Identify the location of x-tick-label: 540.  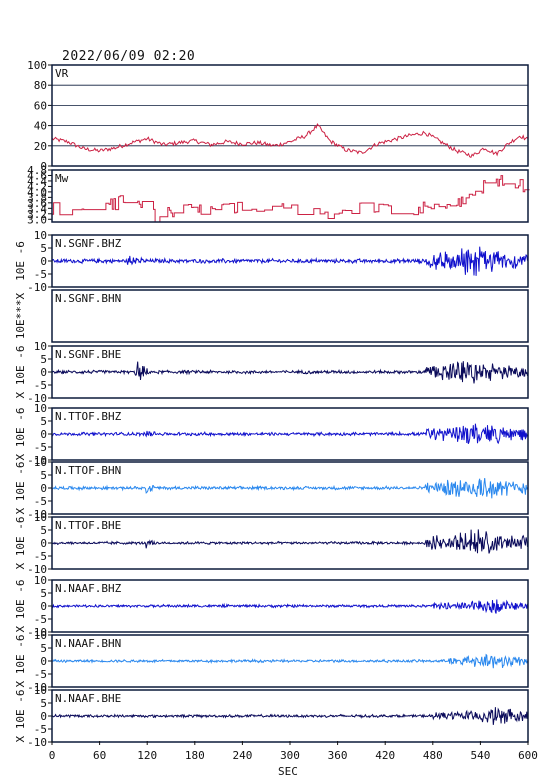
(480, 755).